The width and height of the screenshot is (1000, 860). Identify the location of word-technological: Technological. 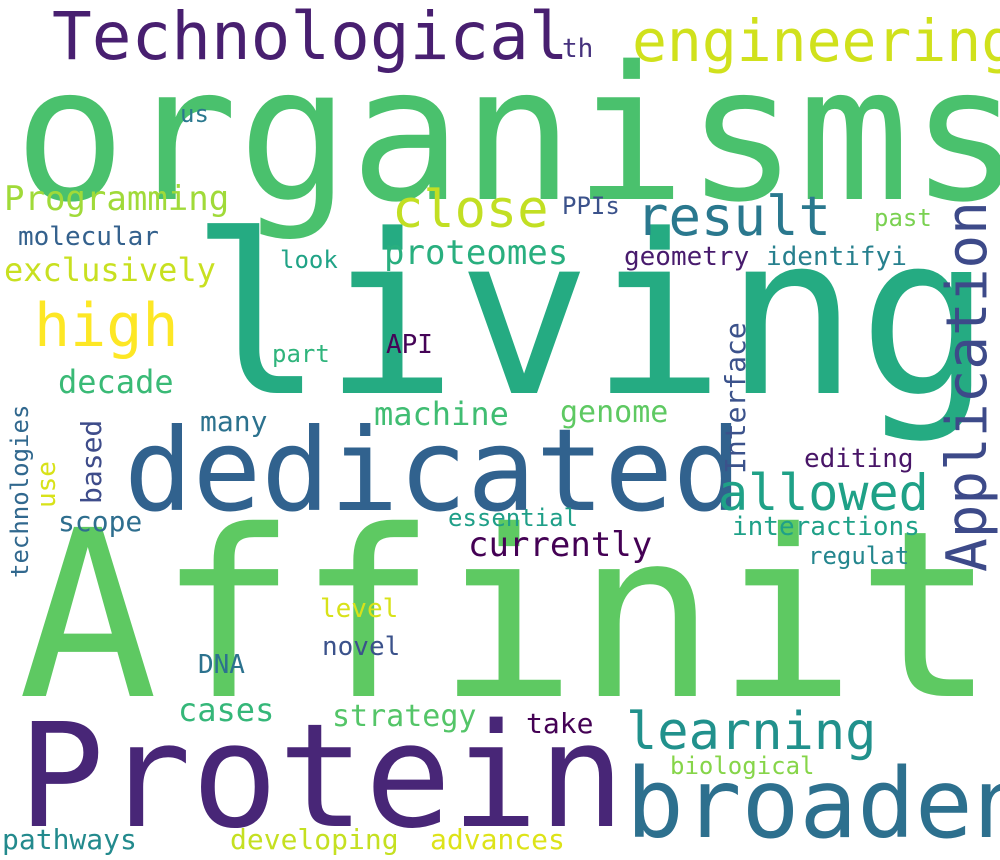
(310, 37).